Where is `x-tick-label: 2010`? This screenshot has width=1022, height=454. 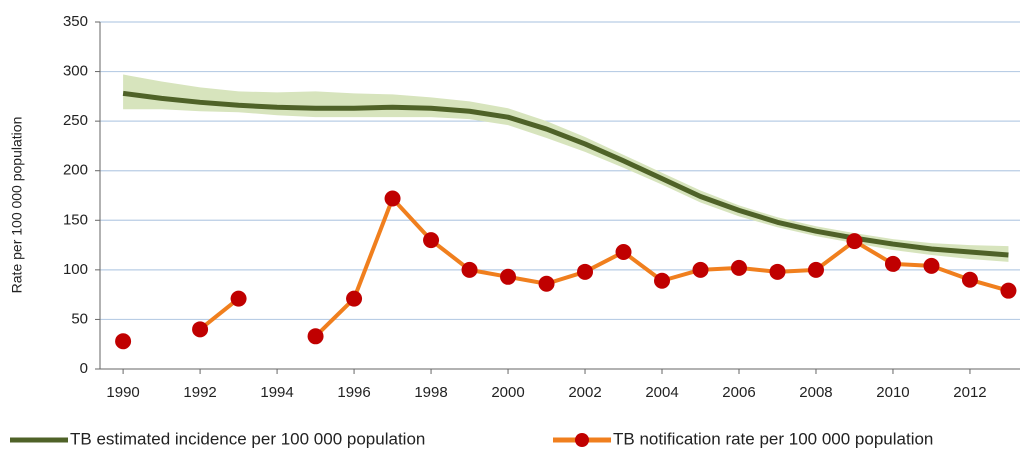
x-tick-label: 2010 is located at coordinates (892, 392).